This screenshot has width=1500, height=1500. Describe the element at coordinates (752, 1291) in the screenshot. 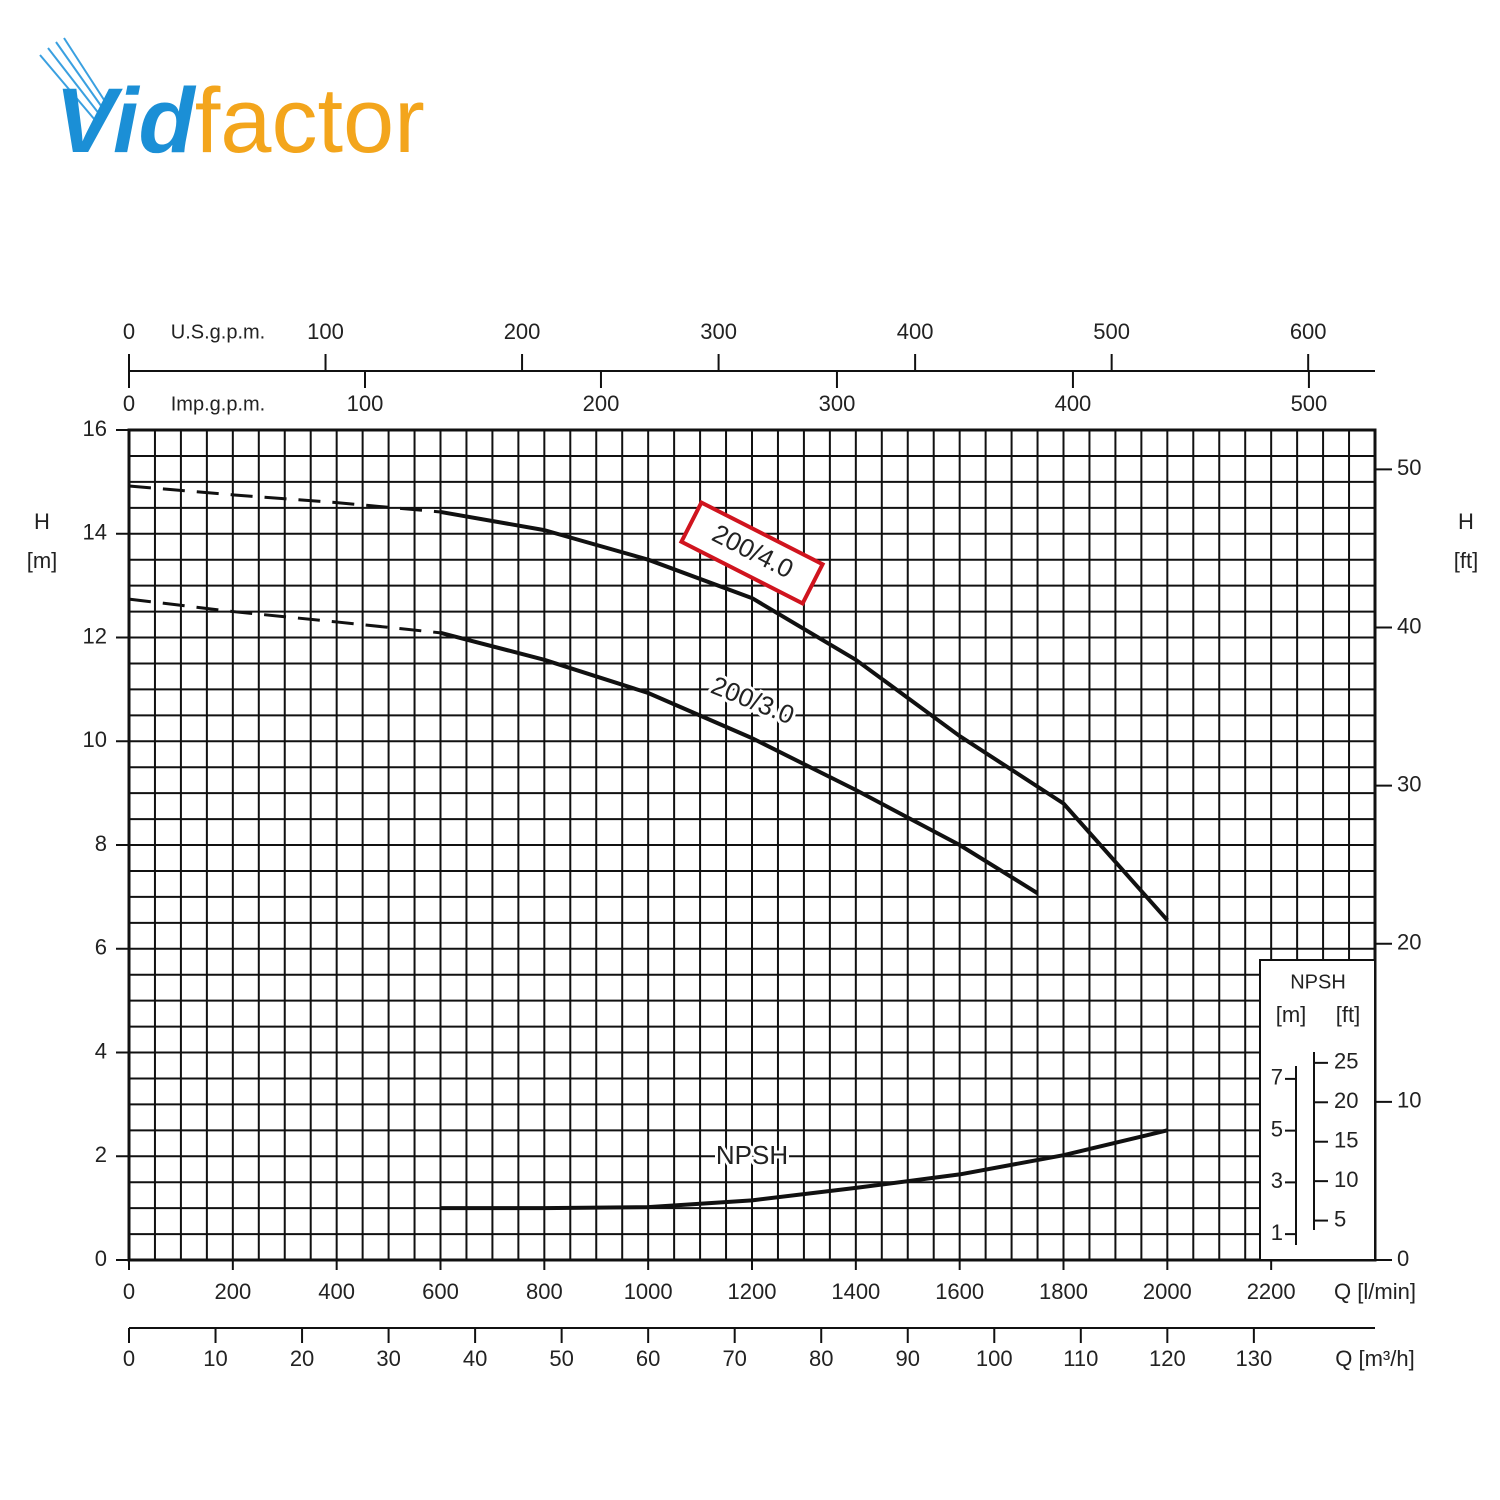

I see `x-tick-label: 1200` at that location.